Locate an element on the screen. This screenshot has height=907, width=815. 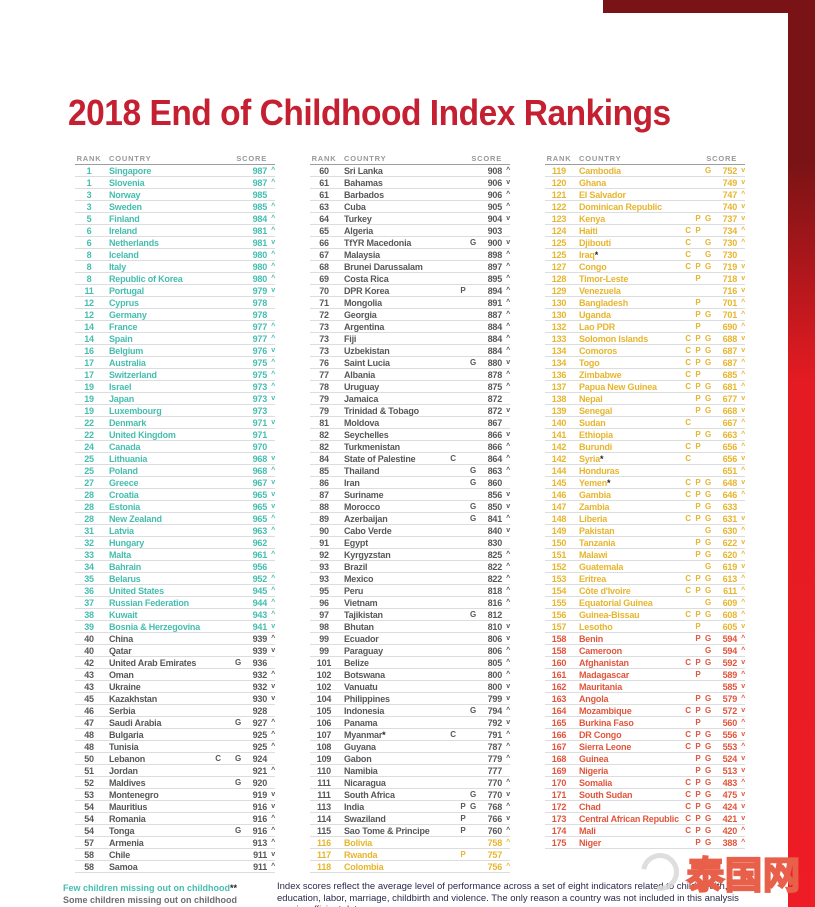
country-cell: Portugal is located at coordinates (126, 290).